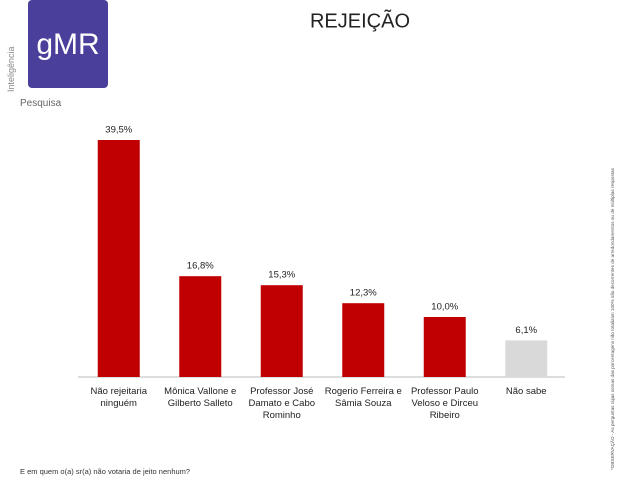  What do you see at coordinates (444, 307) in the screenshot?
I see `data-label: 10,0%` at bounding box center [444, 307].